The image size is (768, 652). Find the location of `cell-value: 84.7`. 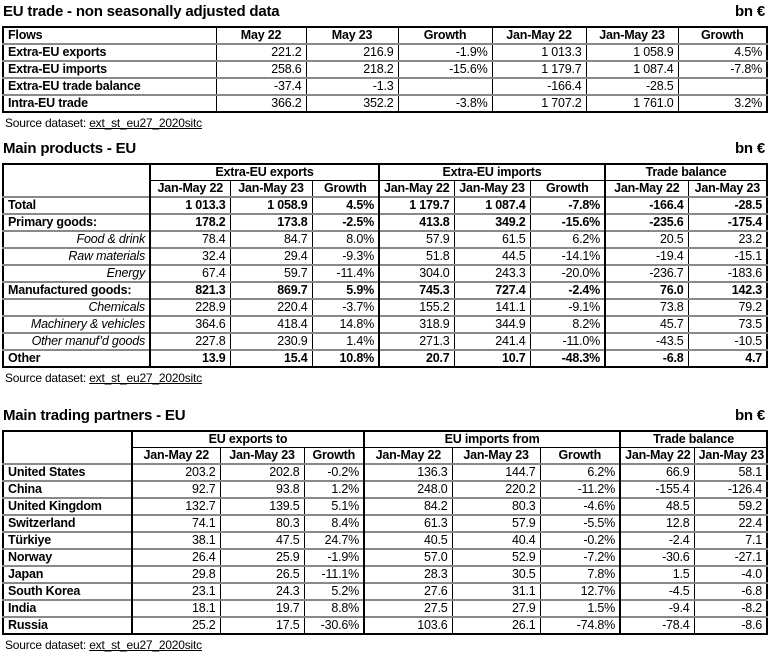

cell-value: 84.7 is located at coordinates (270, 239).